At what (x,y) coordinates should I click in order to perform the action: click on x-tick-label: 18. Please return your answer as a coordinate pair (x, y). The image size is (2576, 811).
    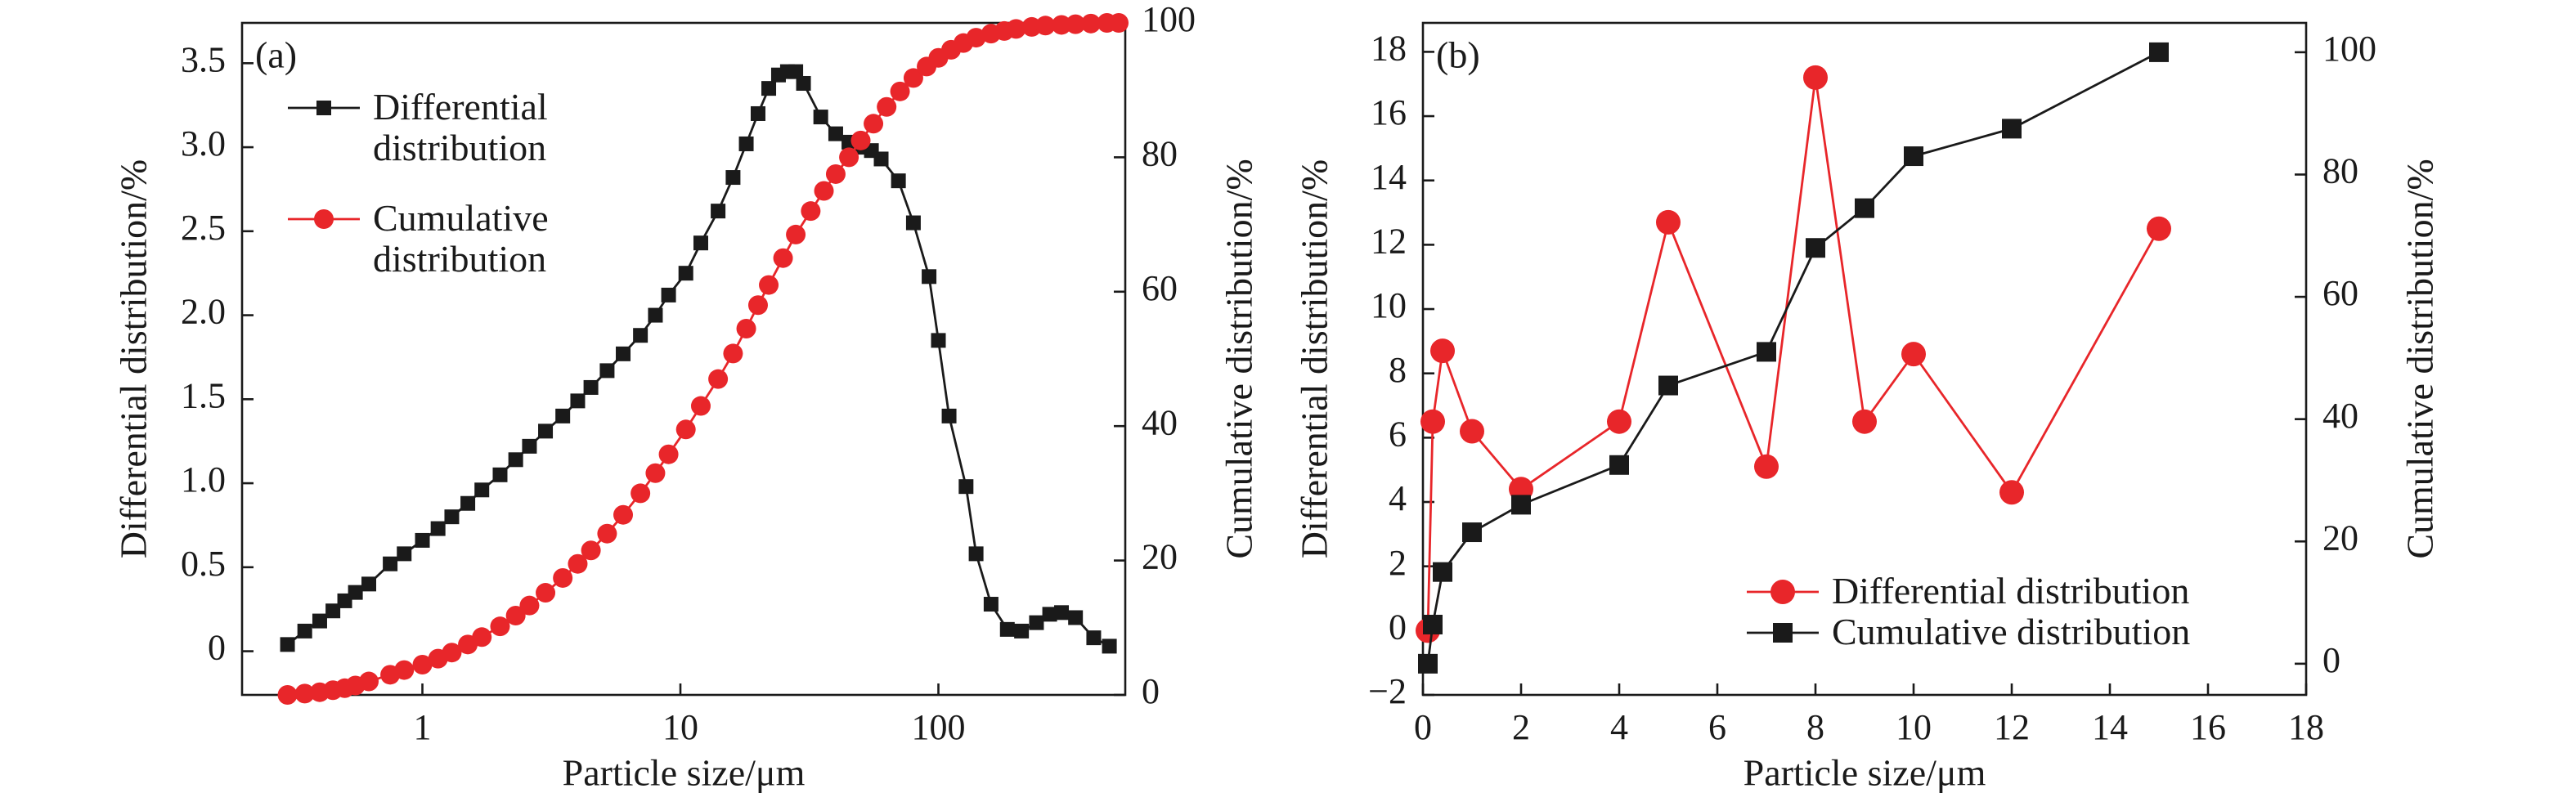
    Looking at the image, I should click on (2306, 727).